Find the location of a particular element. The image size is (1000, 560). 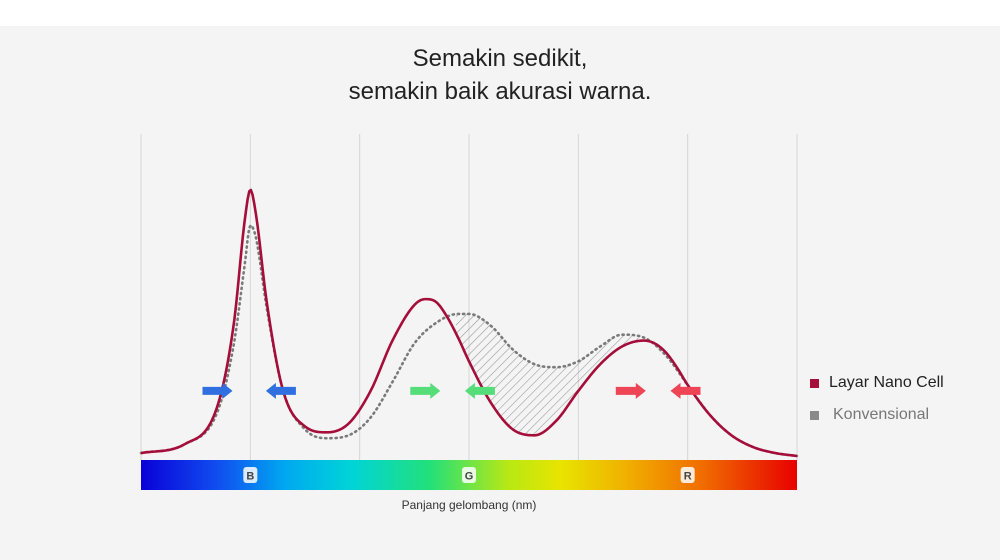

legend-item-conventional: Konvensional is located at coordinates (877, 415).